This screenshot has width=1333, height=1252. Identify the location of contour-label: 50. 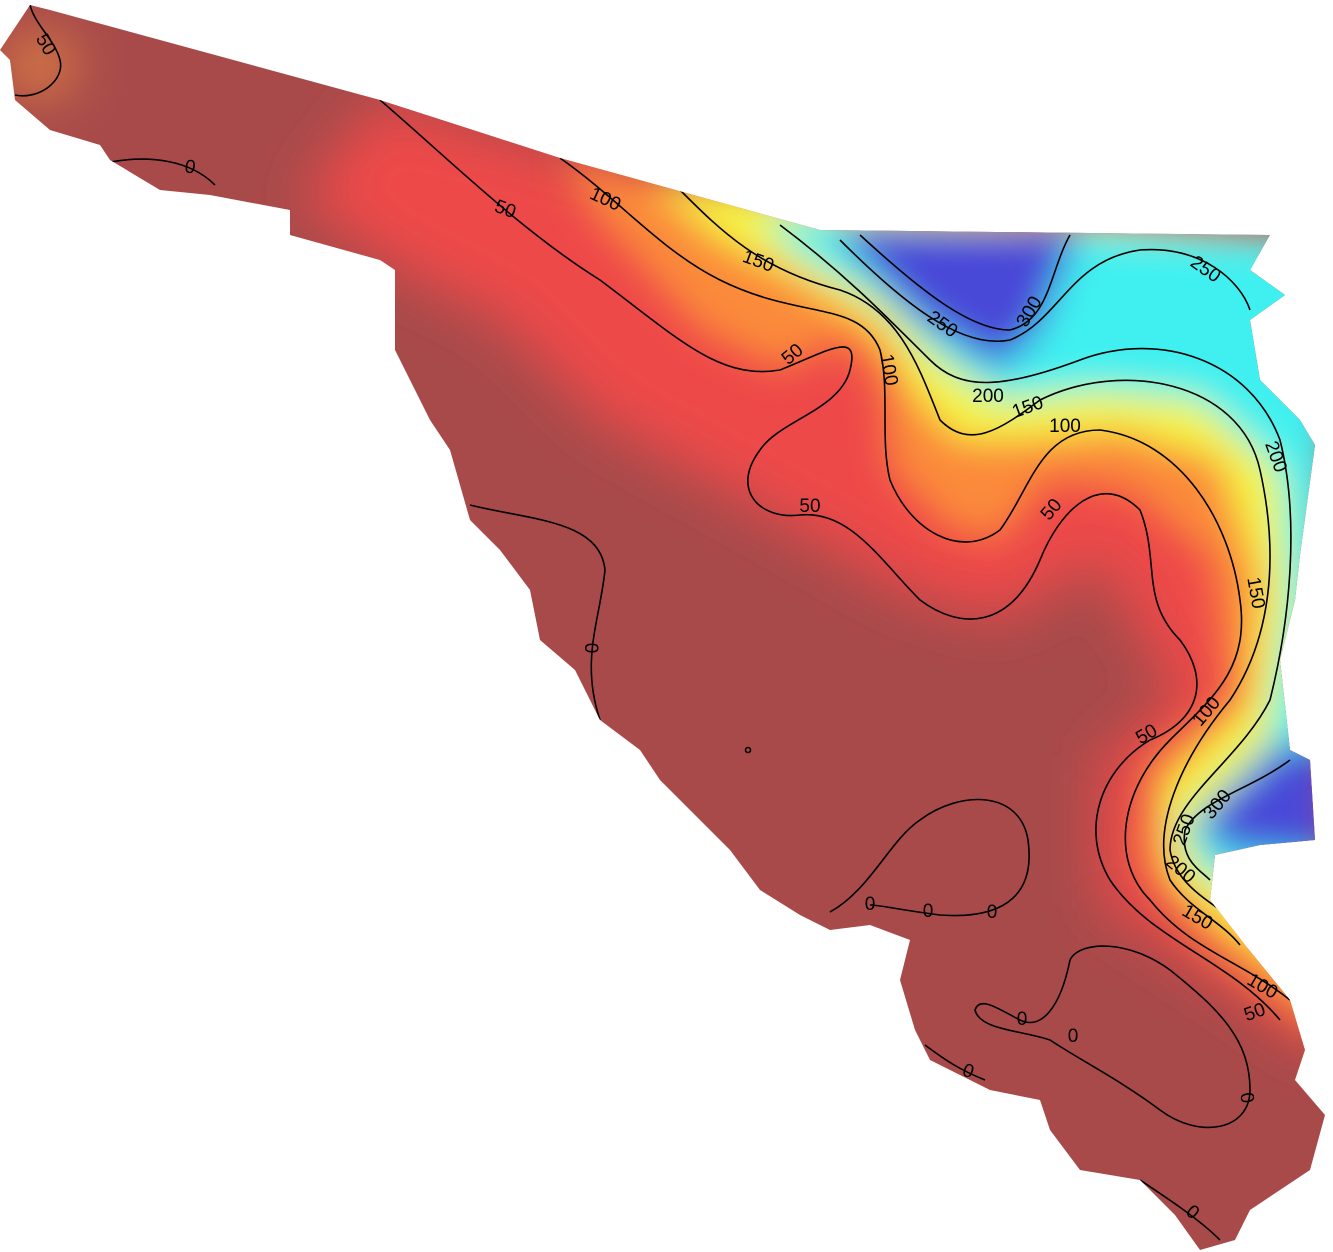
(809, 506).